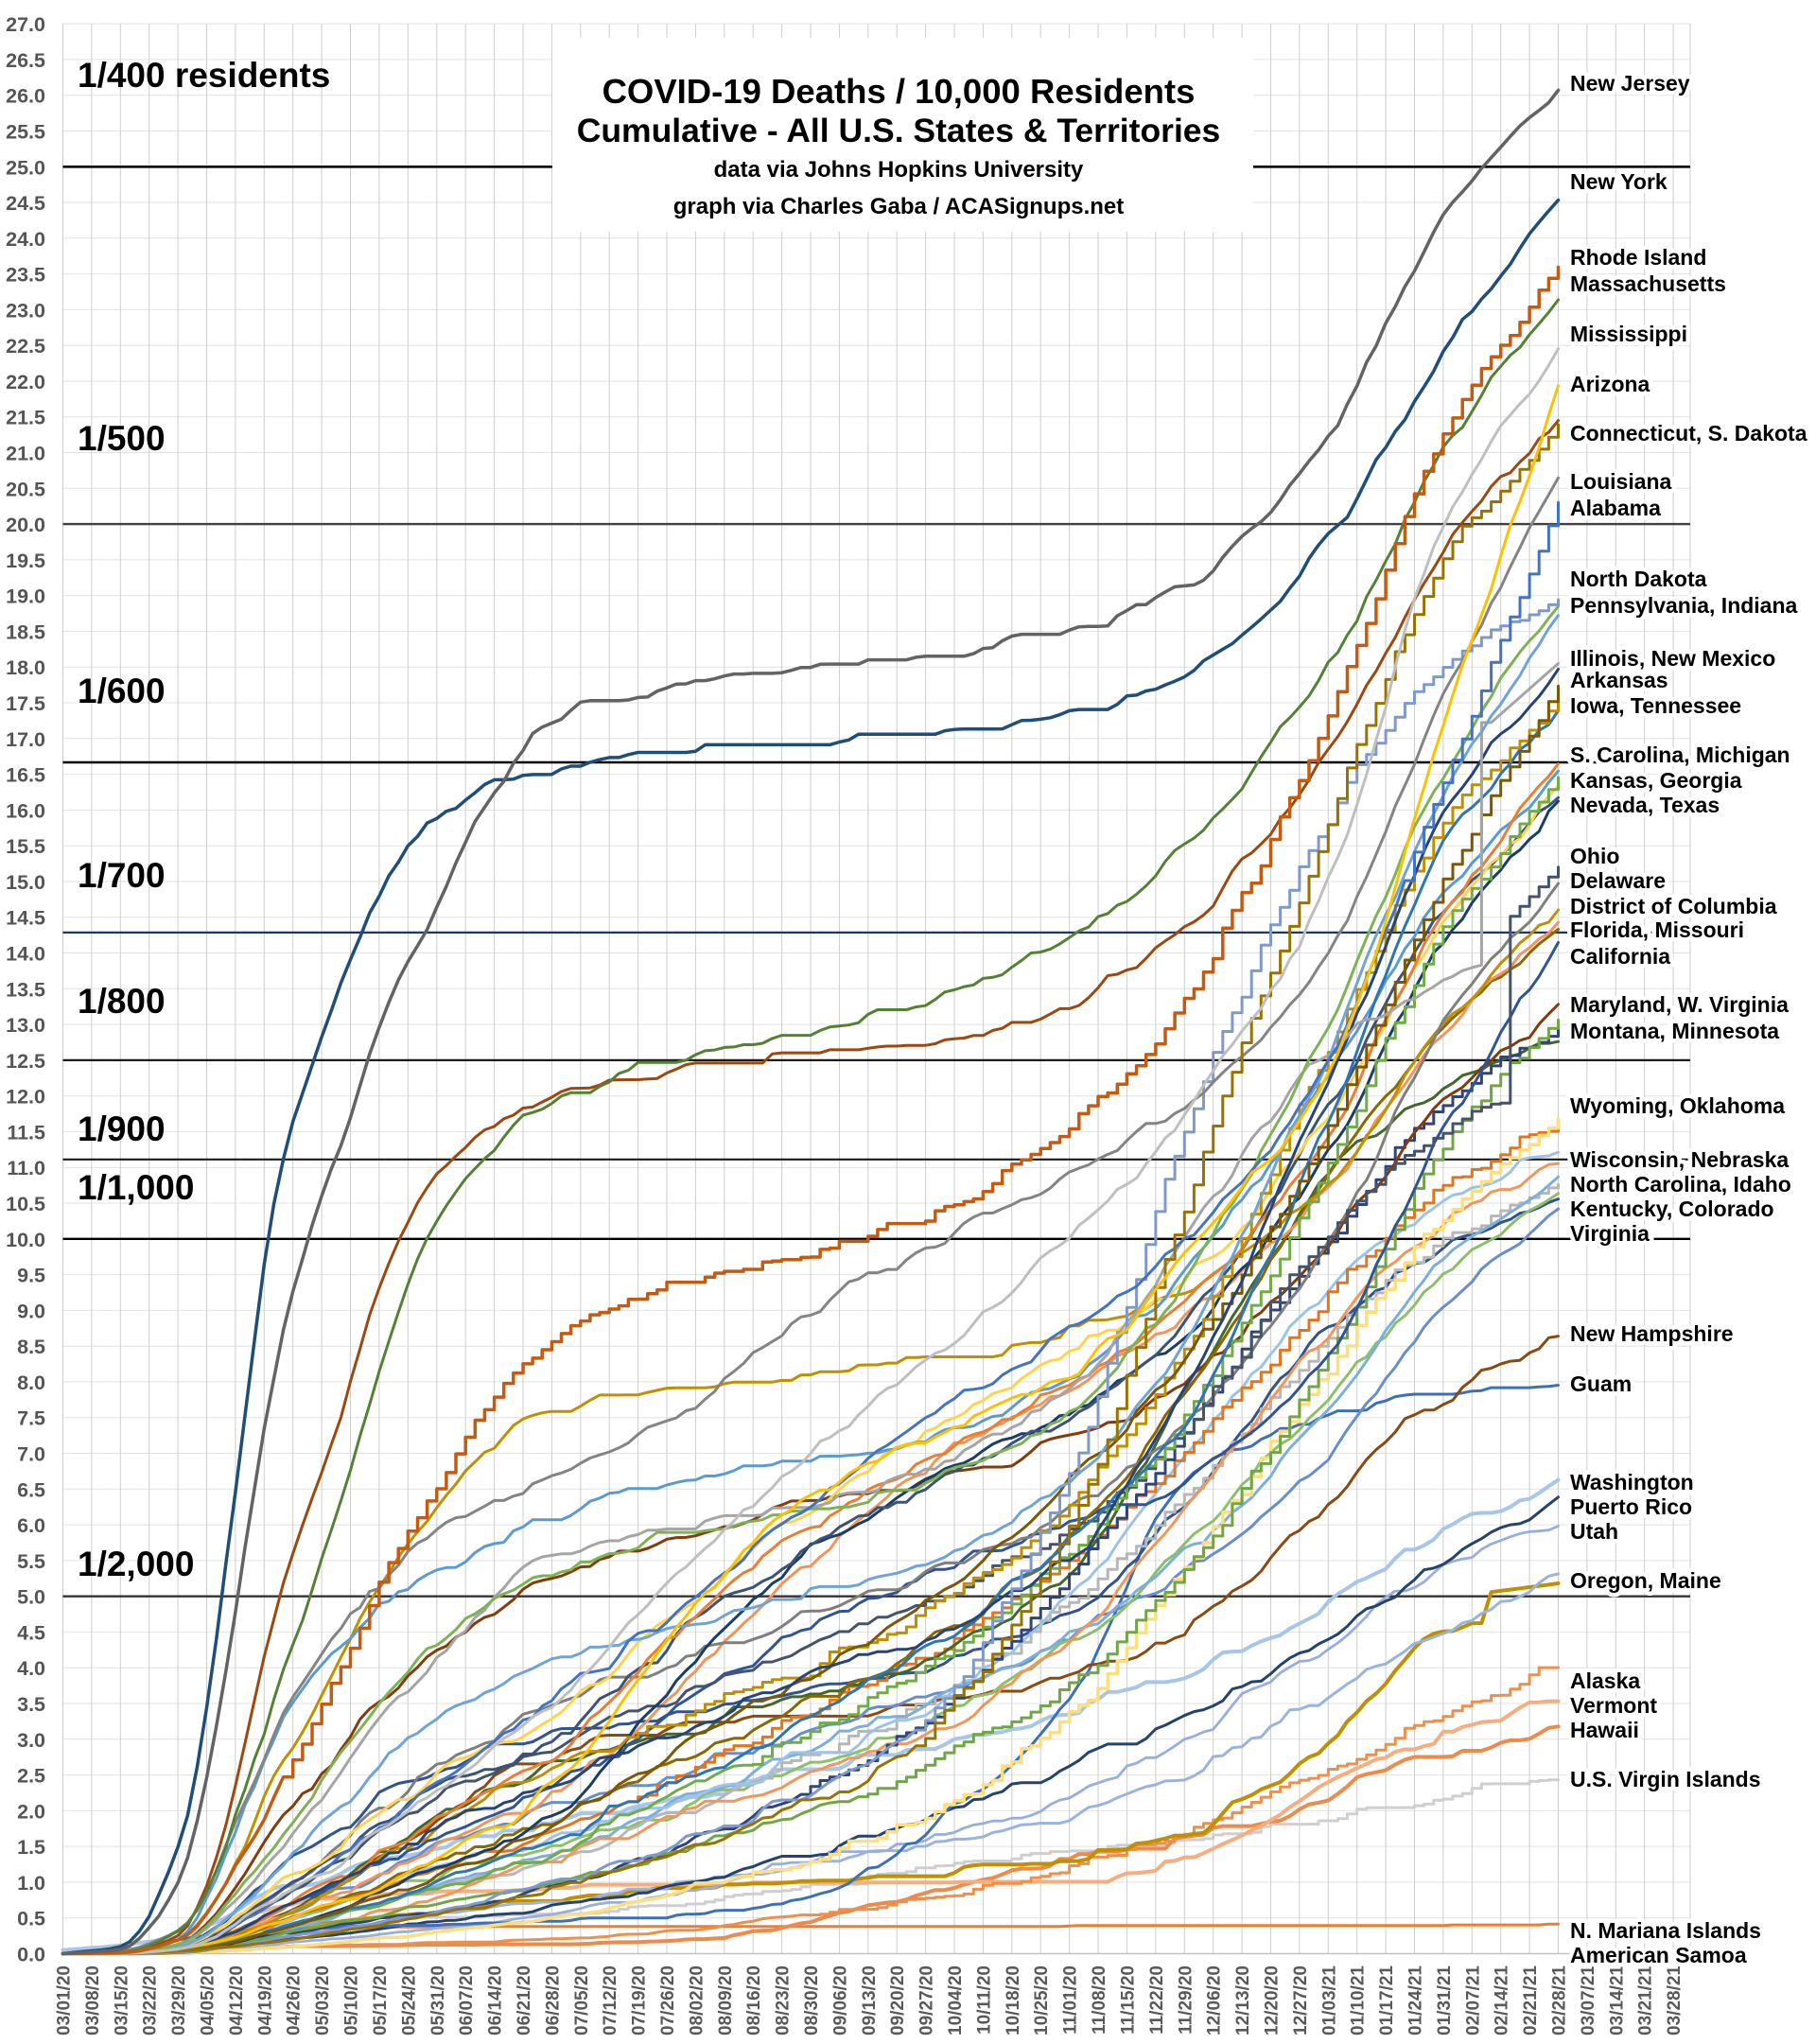 The image size is (1816, 2044). Describe the element at coordinates (1638, 579) in the screenshot. I see `svg-text: North Dakota` at that location.